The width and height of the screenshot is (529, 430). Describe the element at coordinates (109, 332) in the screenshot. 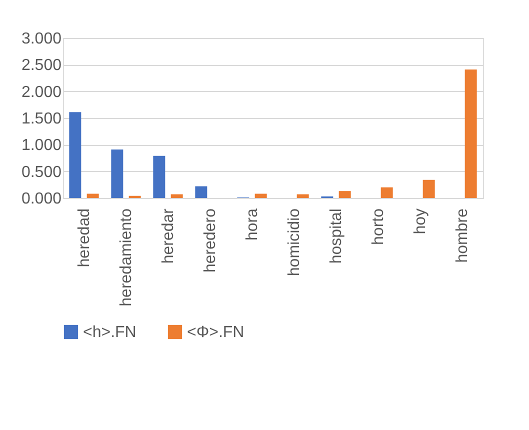

I see `legend-label: <h>.FN` at that location.